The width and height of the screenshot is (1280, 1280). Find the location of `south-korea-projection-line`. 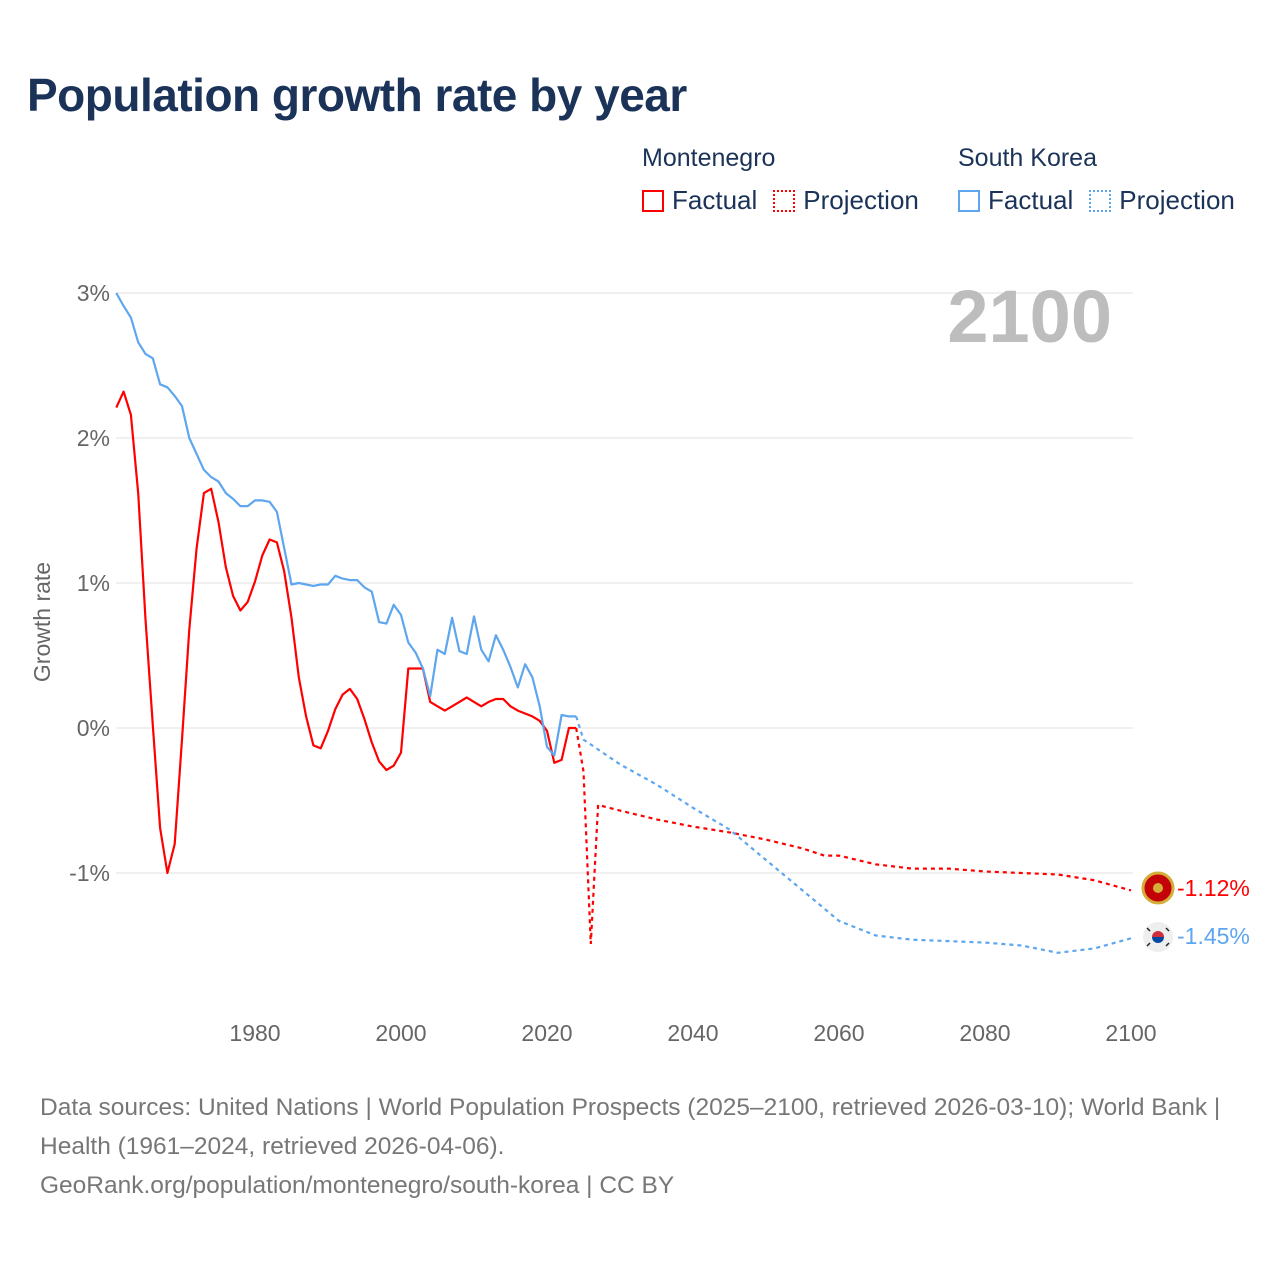

south-korea-projection-line is located at coordinates (853, 835).